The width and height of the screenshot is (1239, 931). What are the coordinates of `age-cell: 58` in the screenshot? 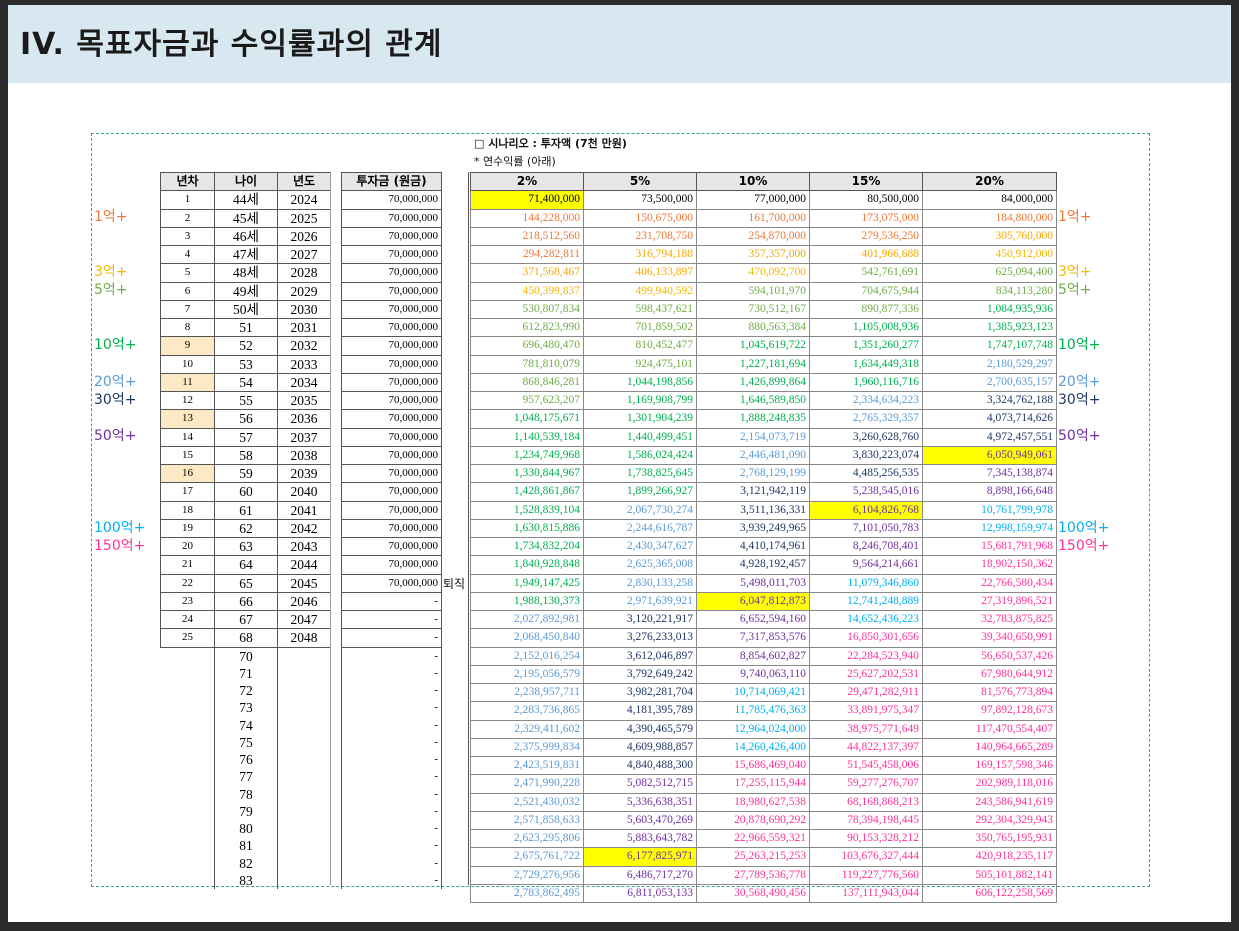 It's located at (246, 455).